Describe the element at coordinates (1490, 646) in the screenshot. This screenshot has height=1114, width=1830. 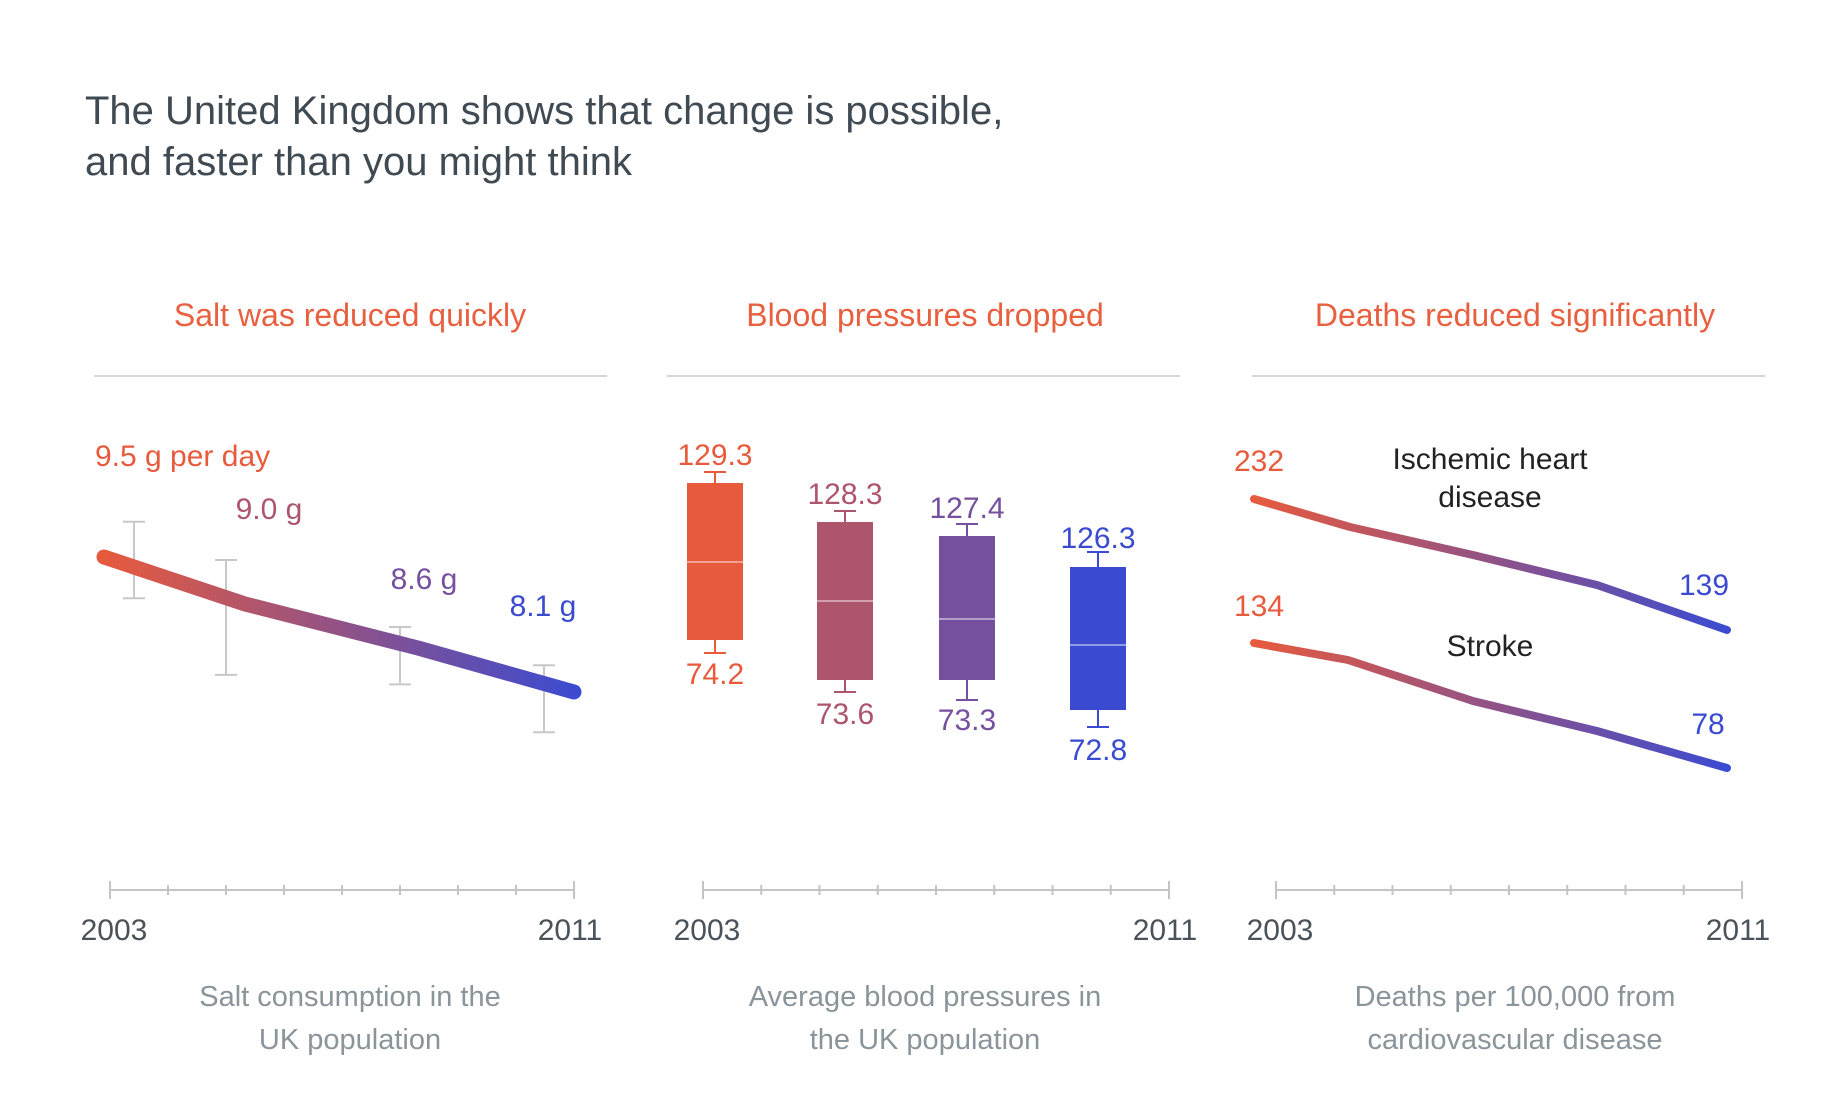
I see `stroke-series-name: Stroke` at that location.